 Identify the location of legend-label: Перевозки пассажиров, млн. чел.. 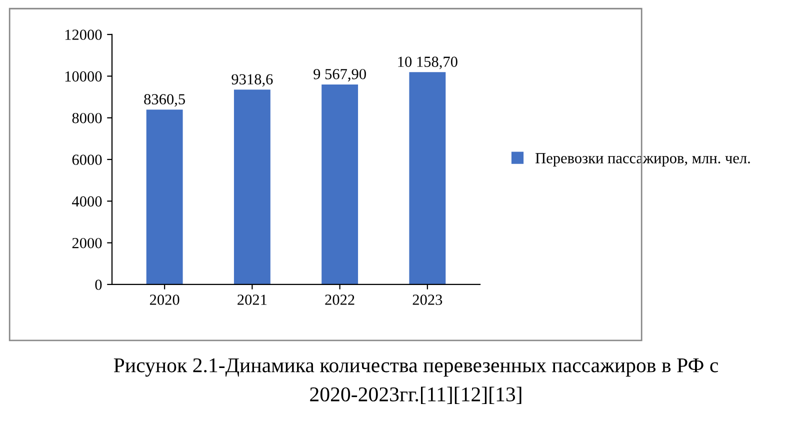
(643, 159).